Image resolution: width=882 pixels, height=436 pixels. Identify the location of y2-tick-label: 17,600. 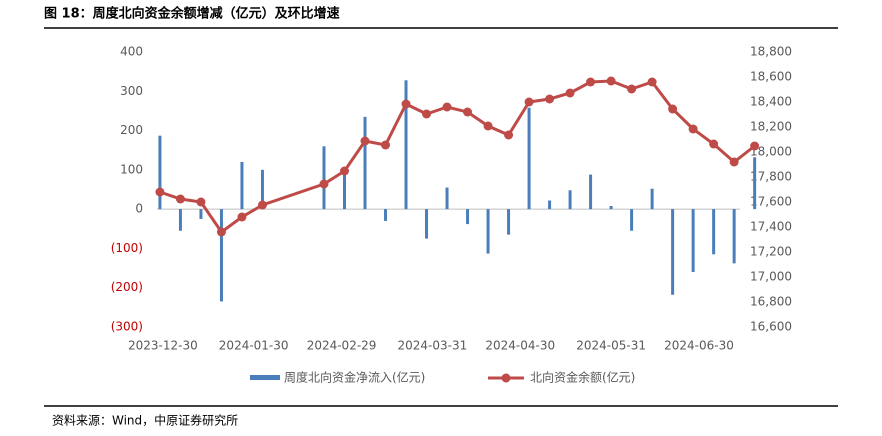
(771, 202).